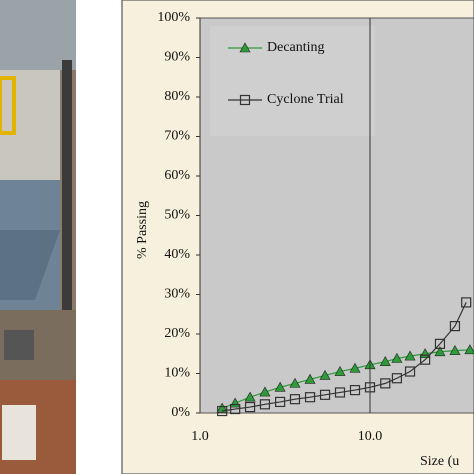  I want to click on y-tick-label: 0%, so click(180, 412).